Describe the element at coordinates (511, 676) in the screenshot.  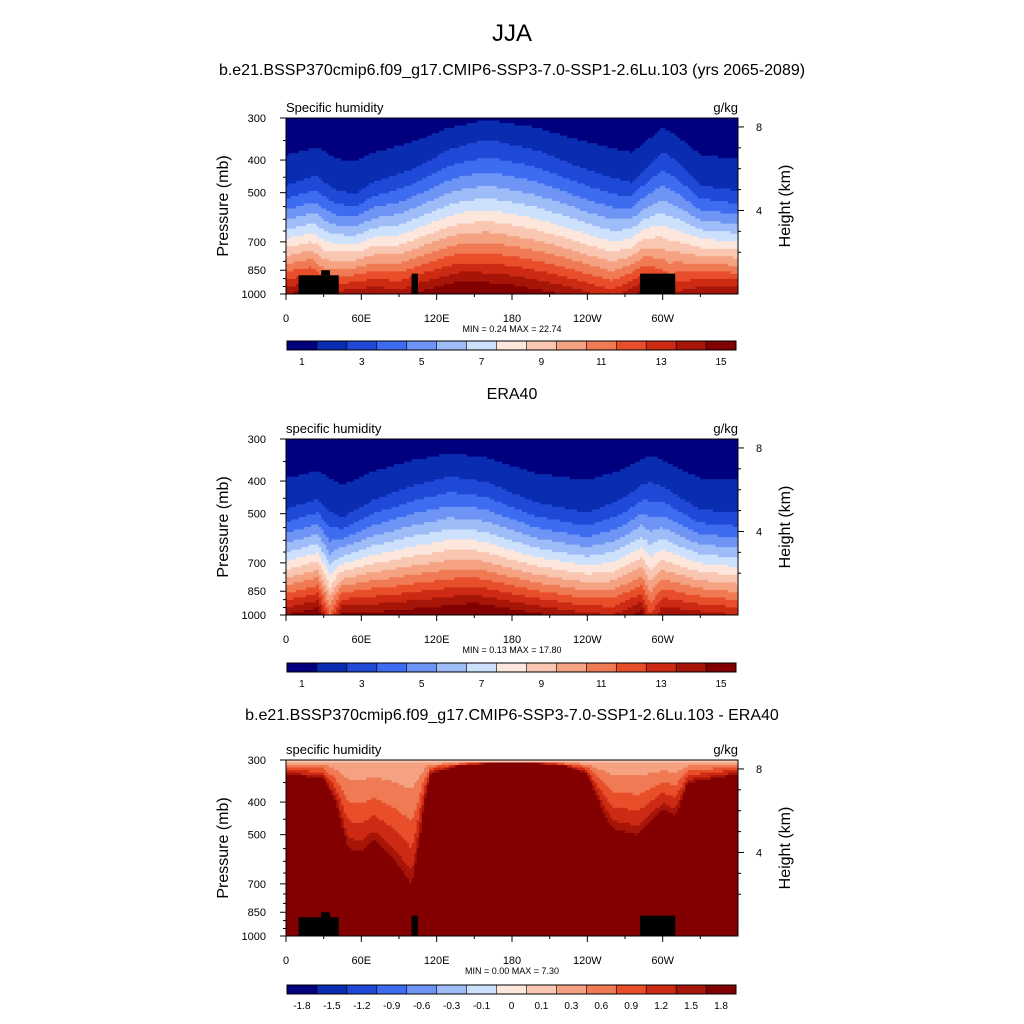
I see `colorbar: 1 3 5 7 9 11 13 15` at that location.